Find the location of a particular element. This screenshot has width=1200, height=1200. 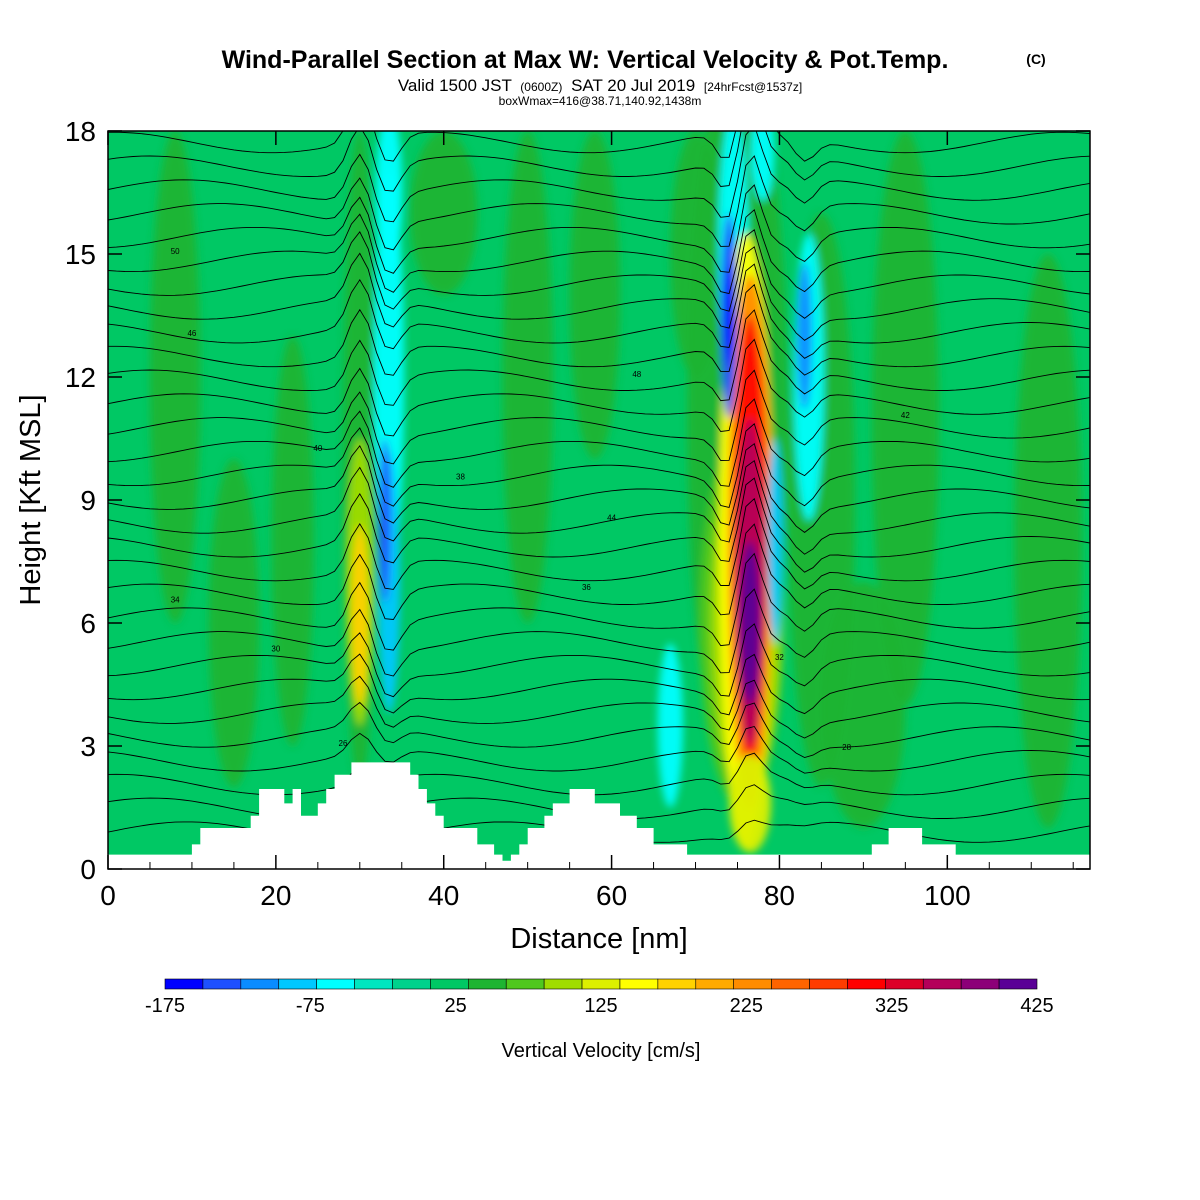

contour-label: 36 is located at coordinates (586, 587).